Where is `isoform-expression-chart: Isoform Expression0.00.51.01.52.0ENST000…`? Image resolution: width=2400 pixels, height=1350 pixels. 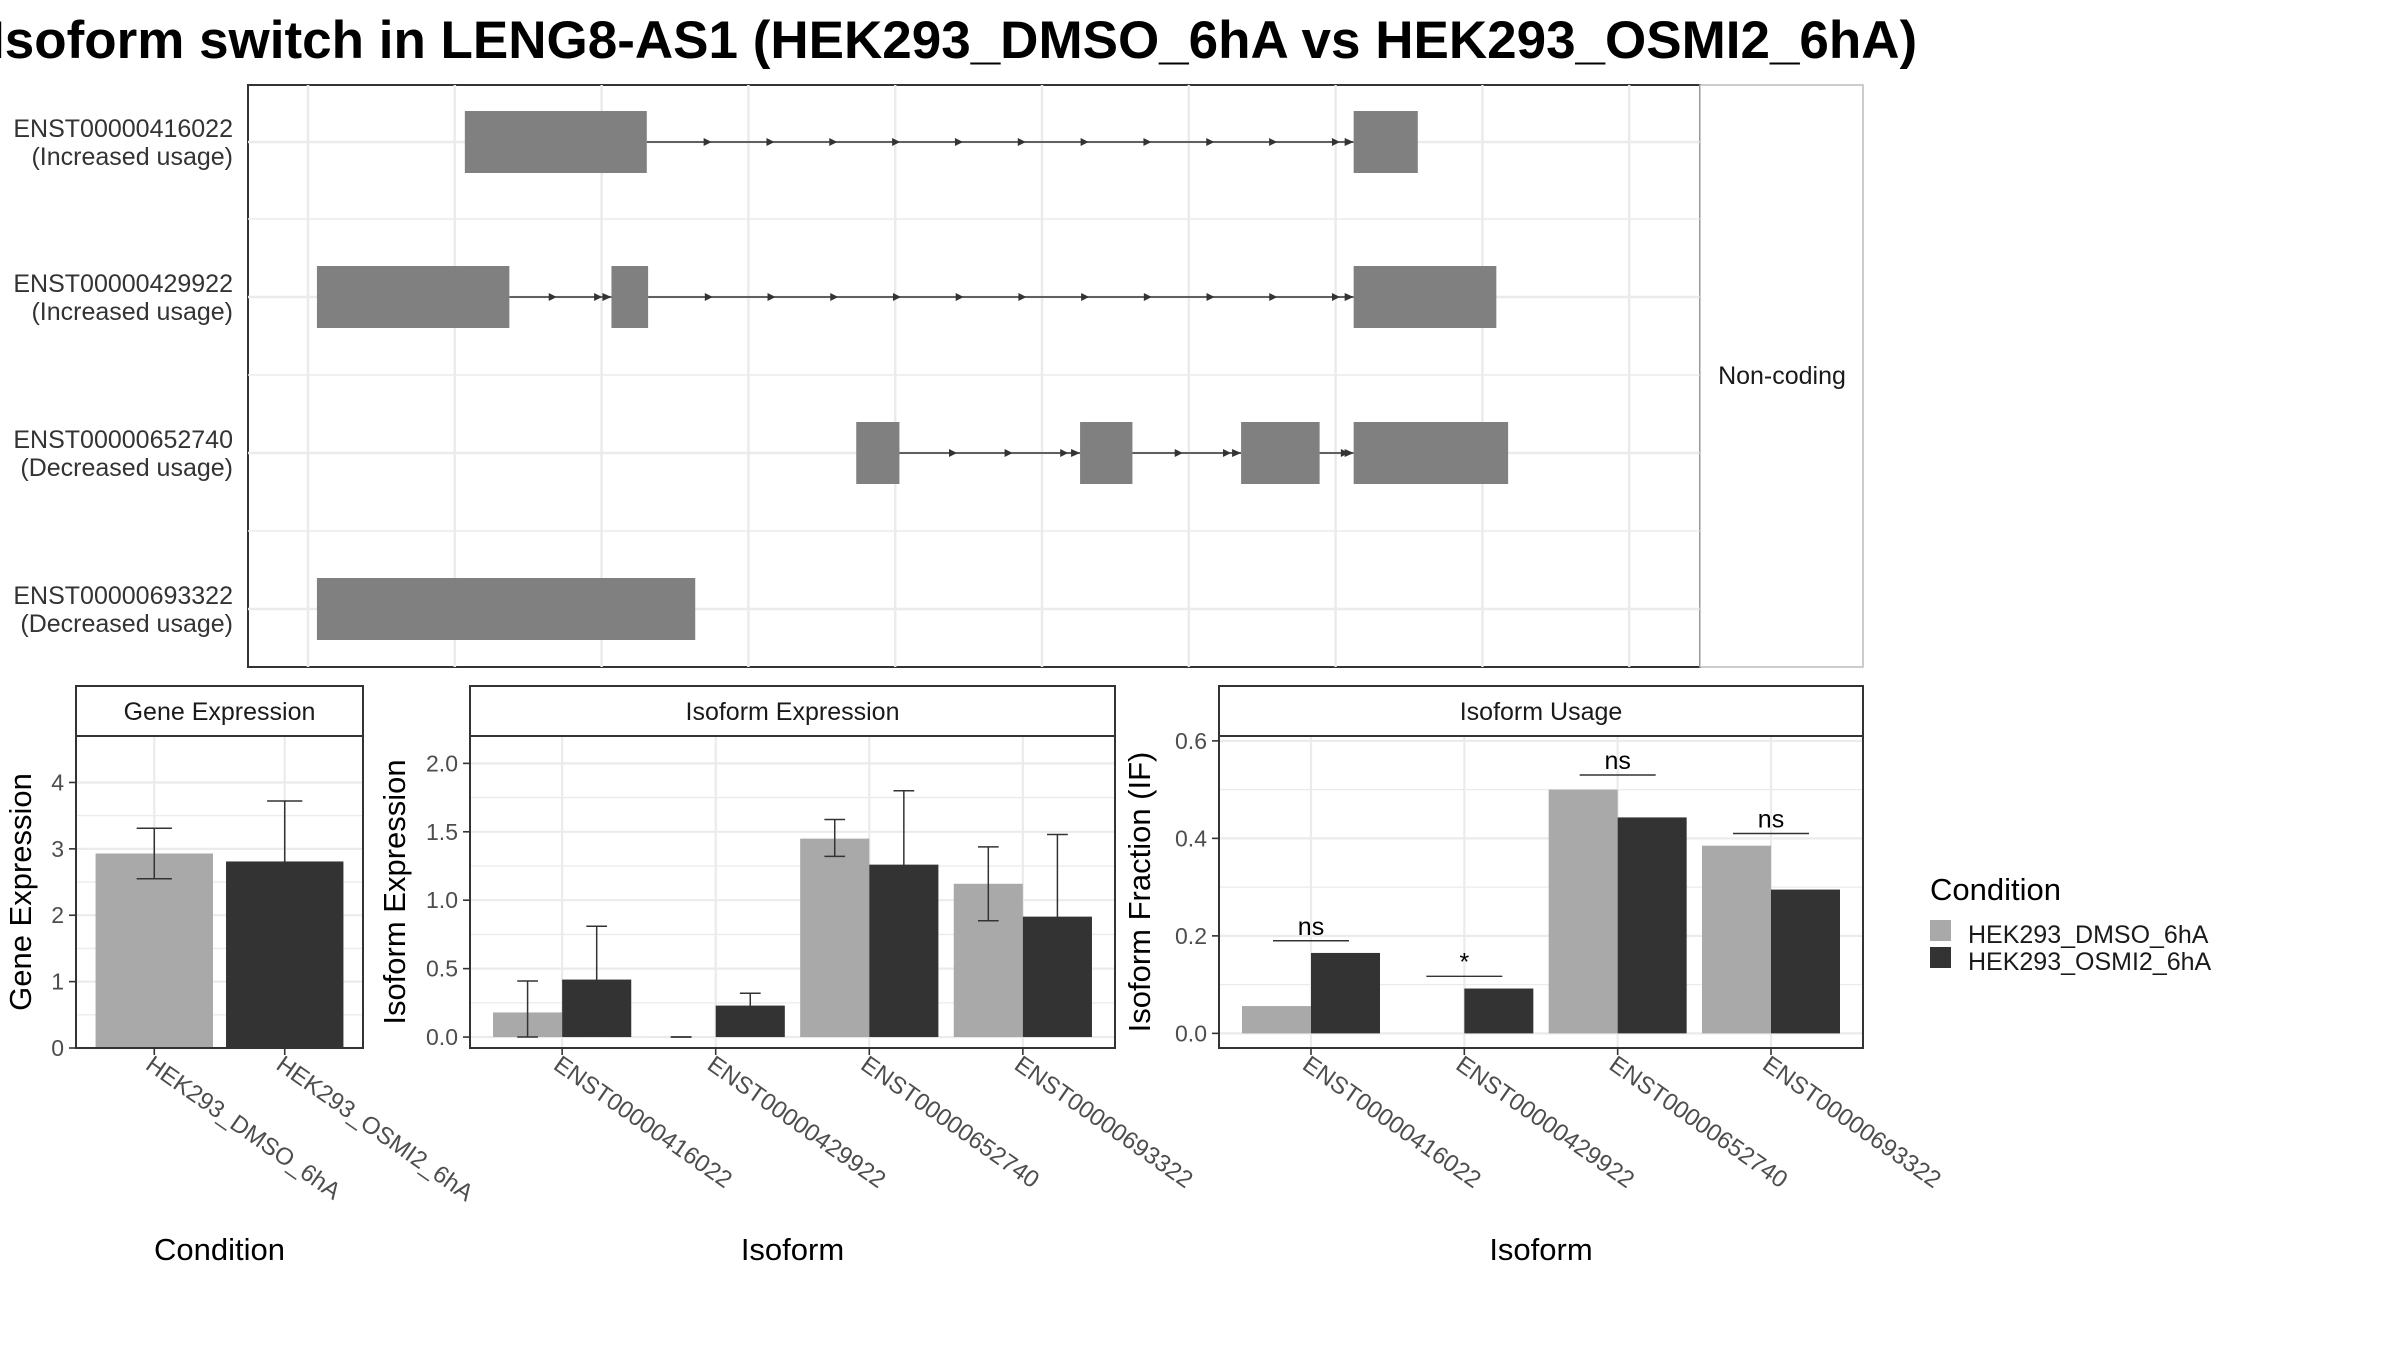
isoform-expression-chart: Isoform Expression0.00.51.01.52.0ENST000… is located at coordinates (787, 976).